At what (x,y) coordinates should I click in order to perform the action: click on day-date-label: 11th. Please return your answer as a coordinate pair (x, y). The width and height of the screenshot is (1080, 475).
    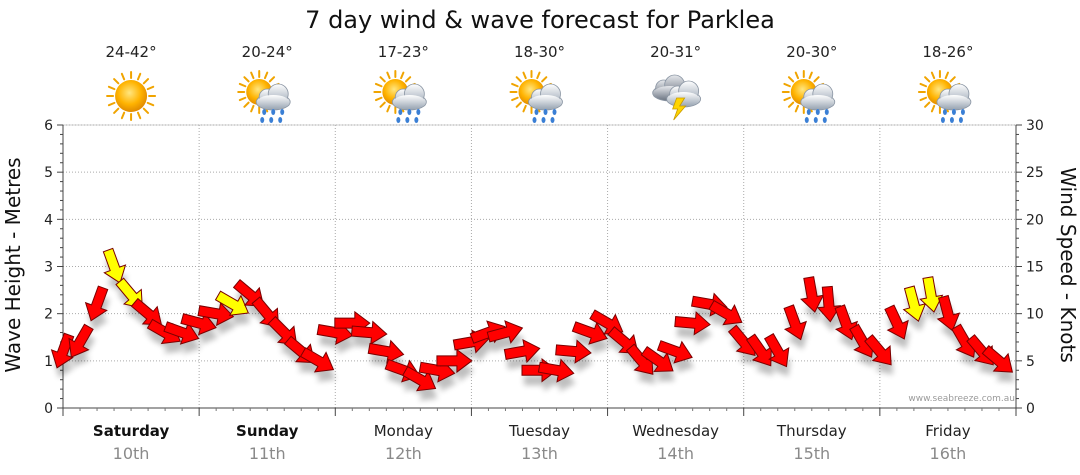
    Looking at the image, I should click on (267, 453).